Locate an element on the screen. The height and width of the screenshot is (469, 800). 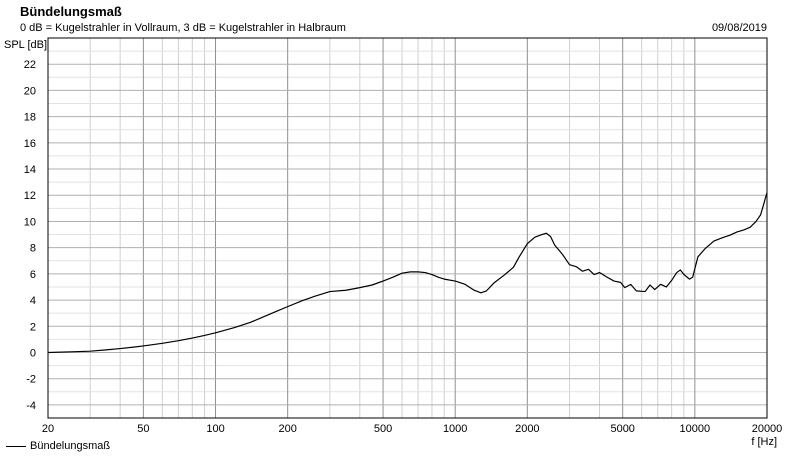
x-tick-label: 20 is located at coordinates (48, 429).